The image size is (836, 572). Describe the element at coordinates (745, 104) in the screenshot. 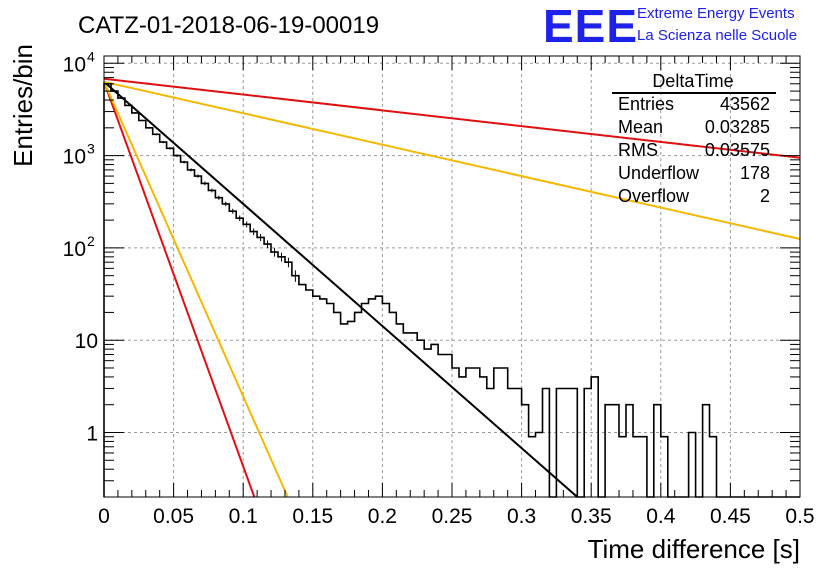

I see `stats-value: 43562` at that location.